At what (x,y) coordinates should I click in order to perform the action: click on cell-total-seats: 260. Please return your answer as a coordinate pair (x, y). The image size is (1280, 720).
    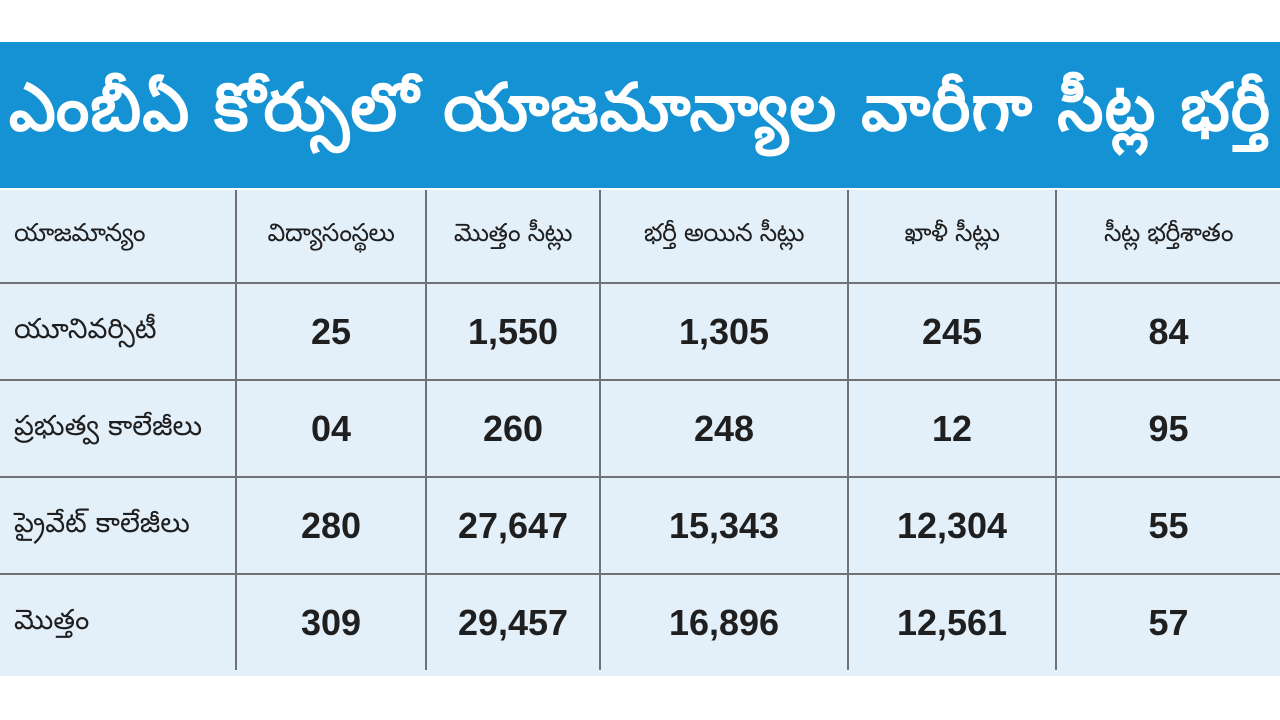
    Looking at the image, I should click on (512, 428).